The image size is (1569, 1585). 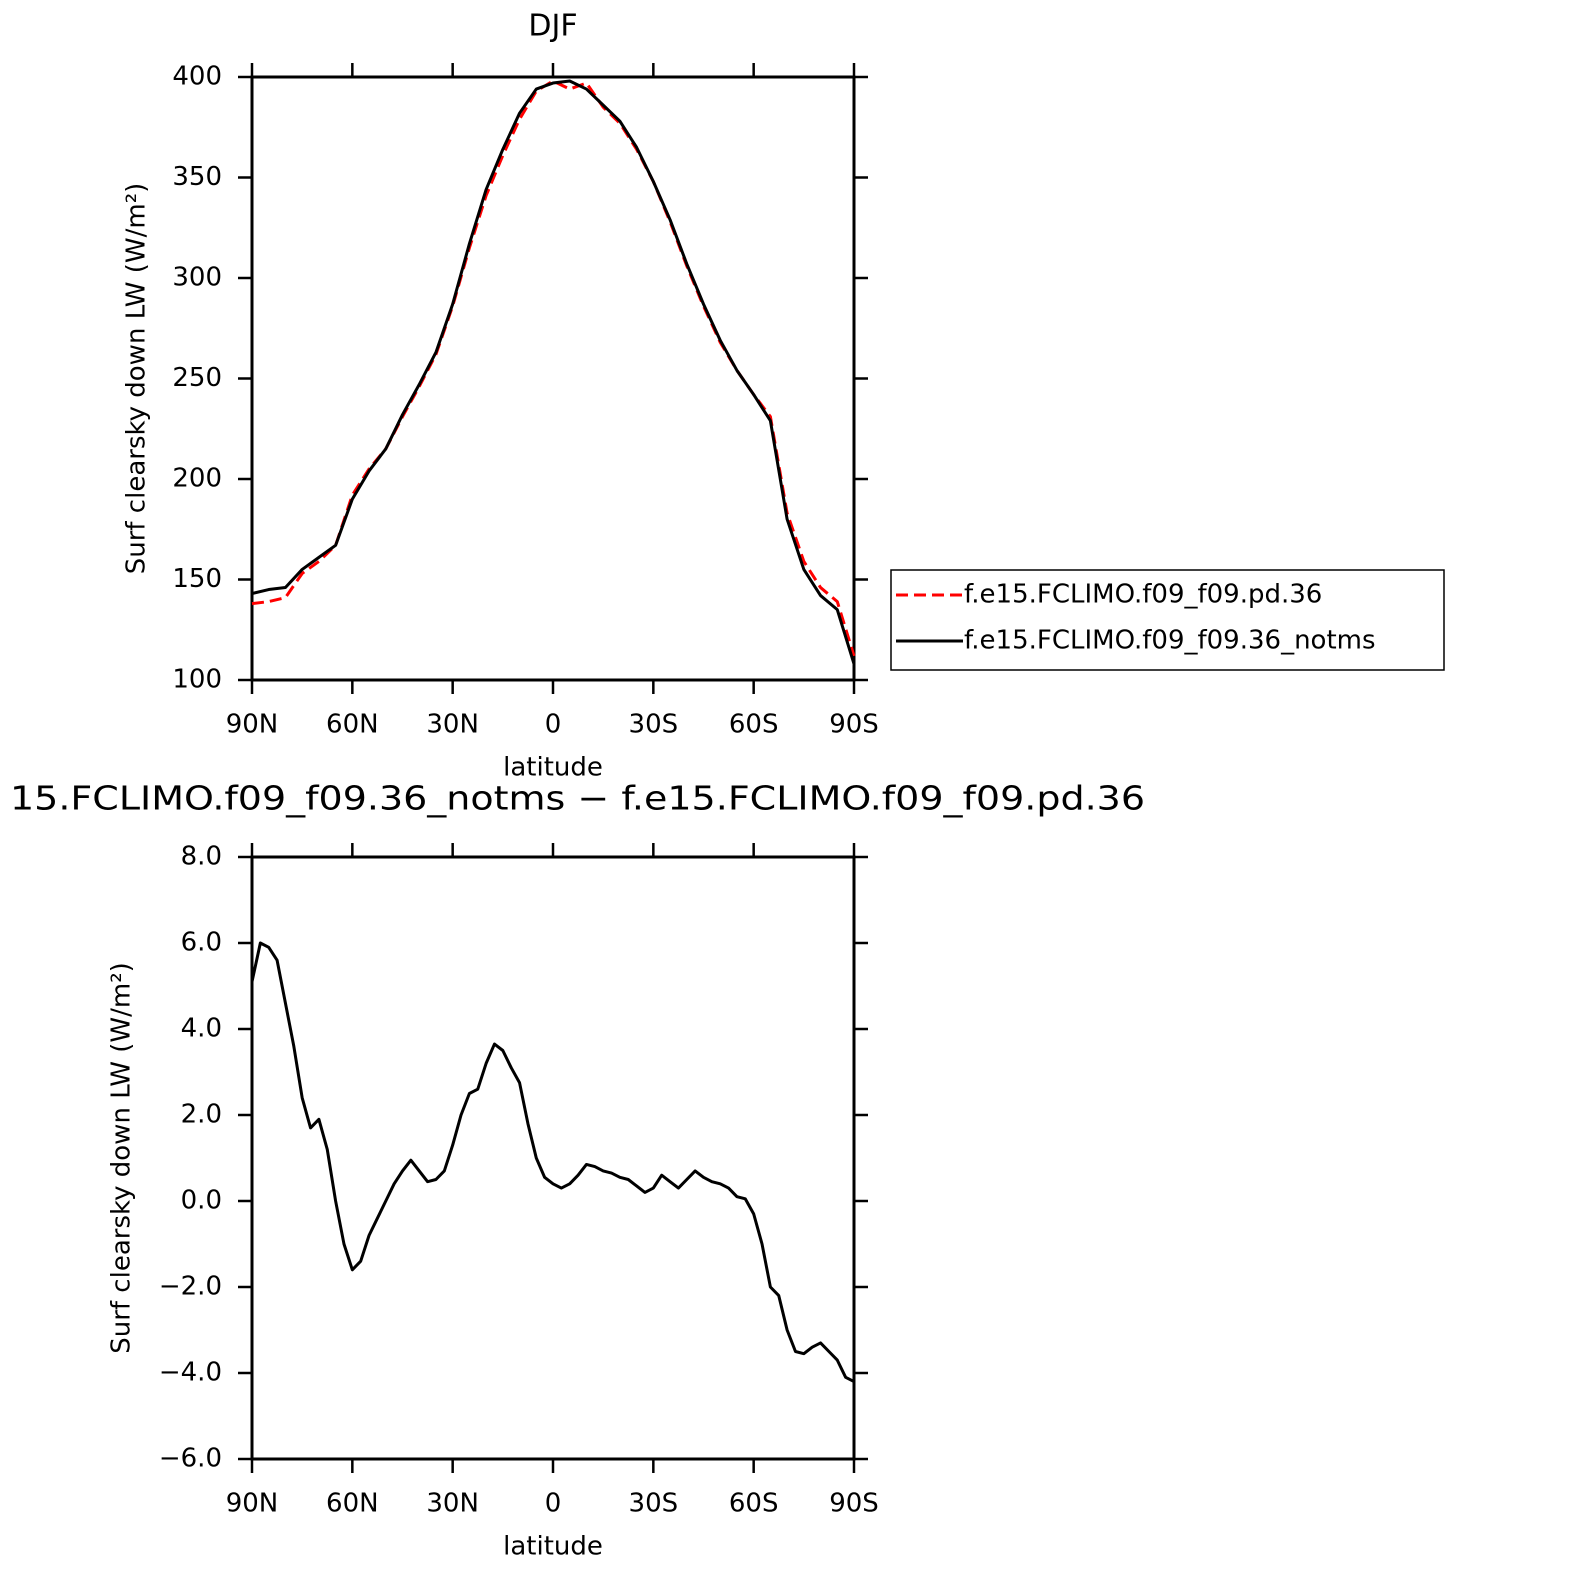 What do you see at coordinates (201, 943) in the screenshot?
I see `y-tick-label: 6.0` at bounding box center [201, 943].